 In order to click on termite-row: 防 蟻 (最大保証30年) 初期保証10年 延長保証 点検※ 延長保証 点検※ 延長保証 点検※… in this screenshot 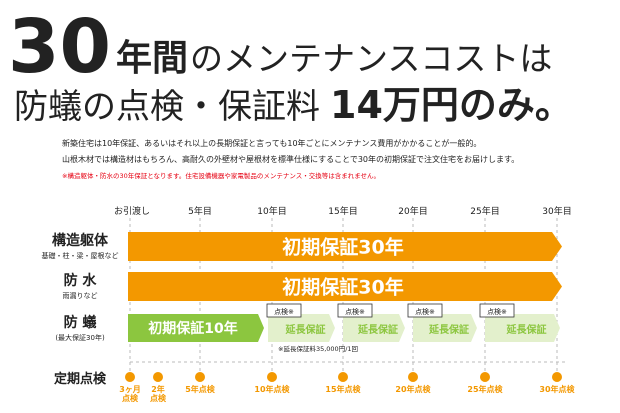, I will do `click(307, 328)`.